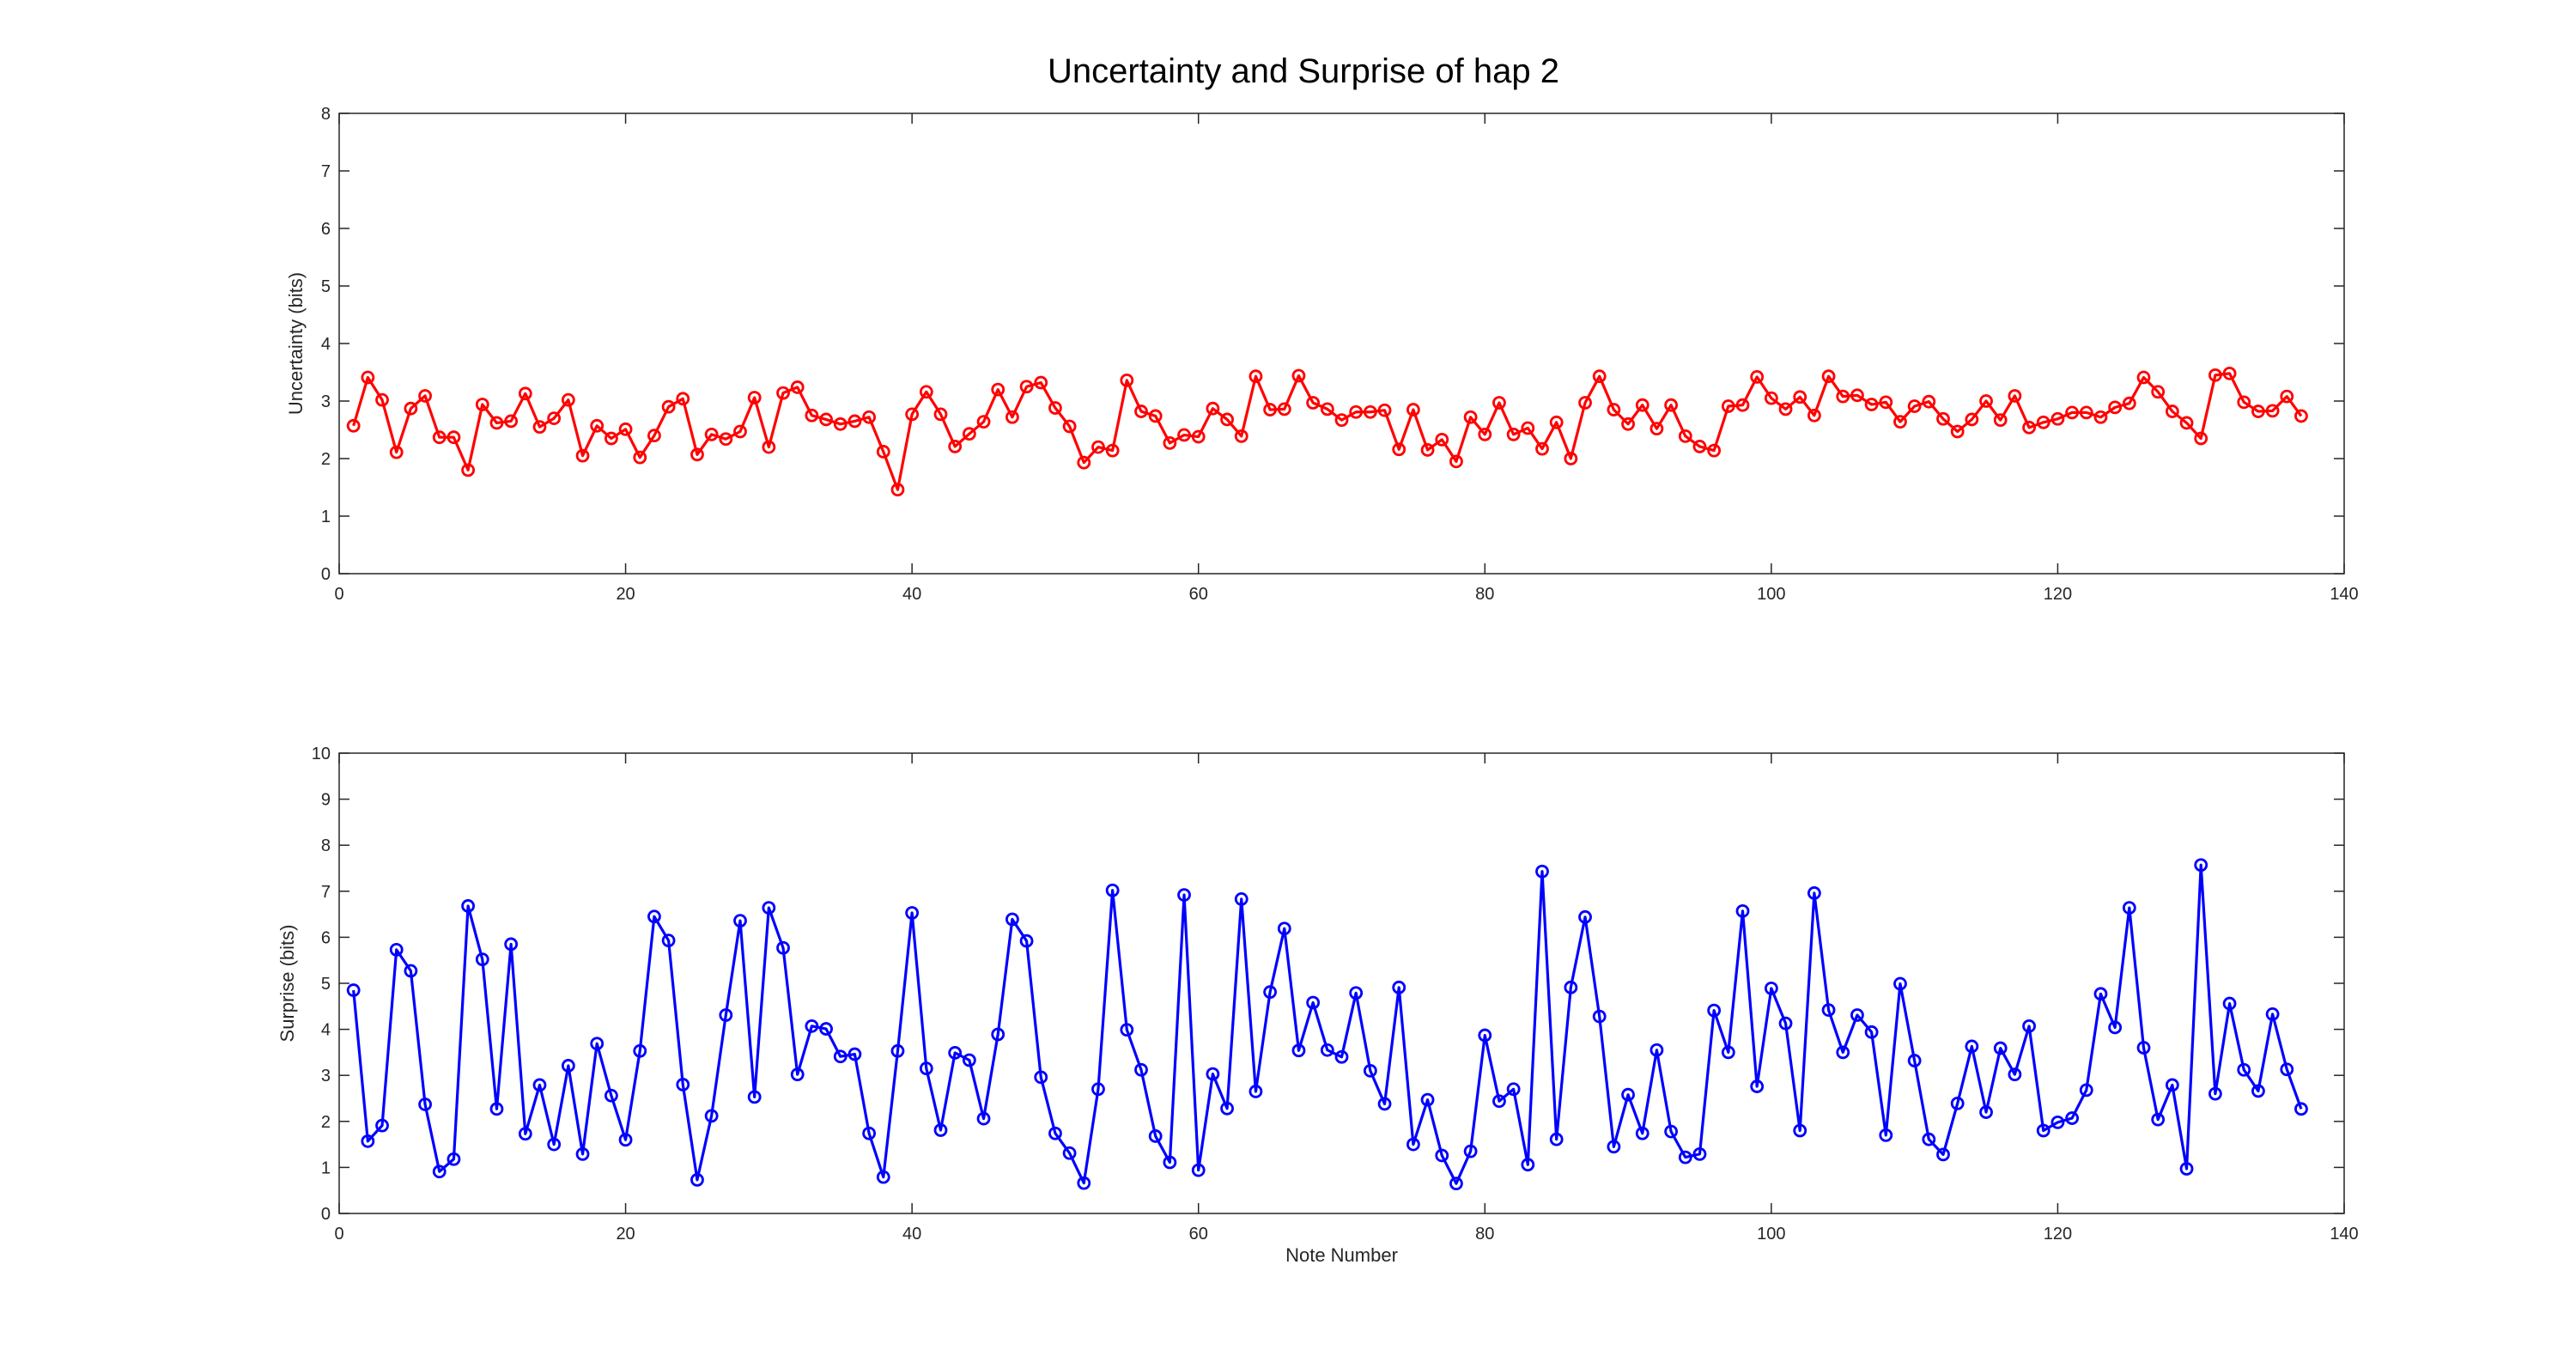 The image size is (2576, 1350). What do you see at coordinates (338, 594) in the screenshot?
I see `uncertainty-x-tick-label: 0` at bounding box center [338, 594].